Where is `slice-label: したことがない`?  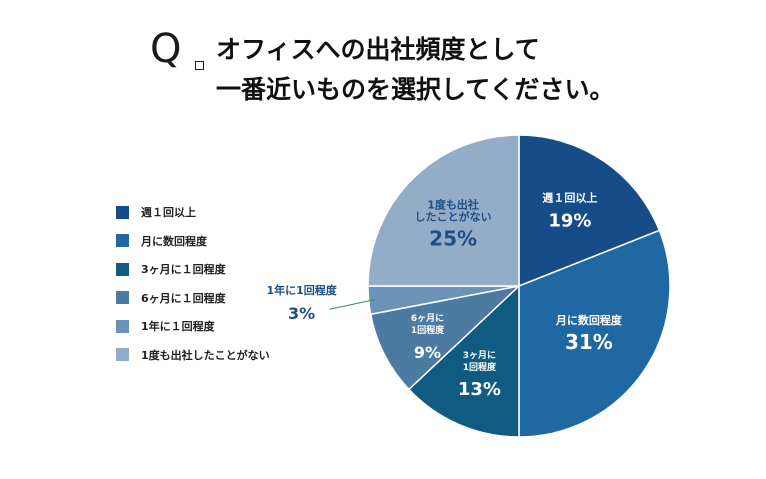 slice-label: したことがない is located at coordinates (453, 217).